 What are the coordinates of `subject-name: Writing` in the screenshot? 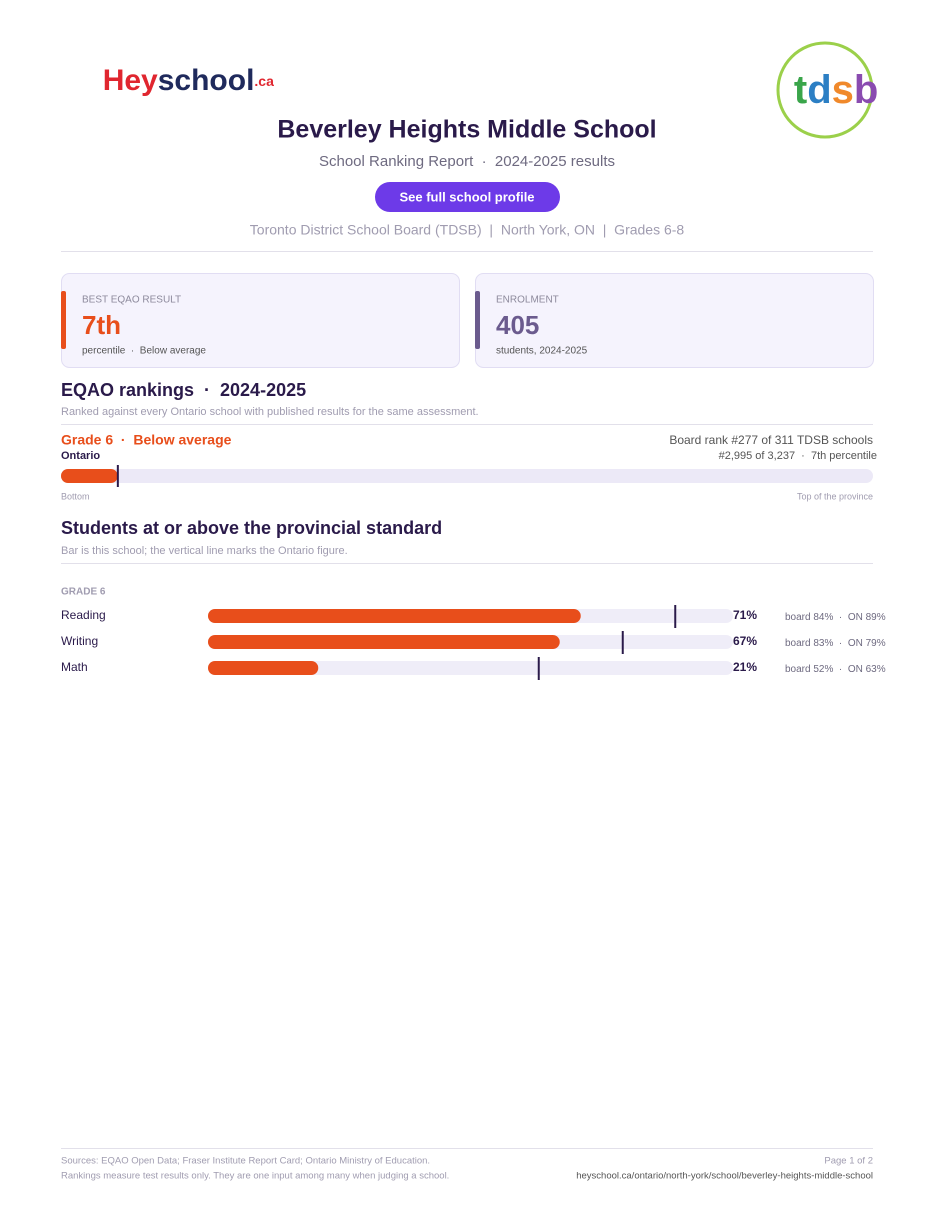 It's located at (79, 641).